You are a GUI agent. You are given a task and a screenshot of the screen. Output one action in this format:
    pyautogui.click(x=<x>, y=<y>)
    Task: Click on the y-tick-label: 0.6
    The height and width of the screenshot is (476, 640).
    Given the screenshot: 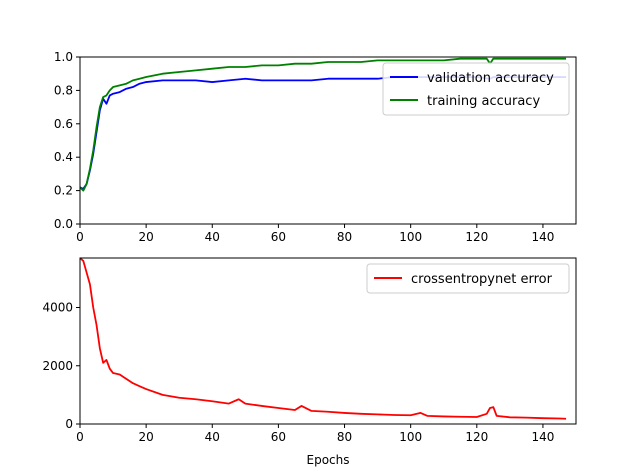 What is the action you would take?
    pyautogui.click(x=63, y=124)
    